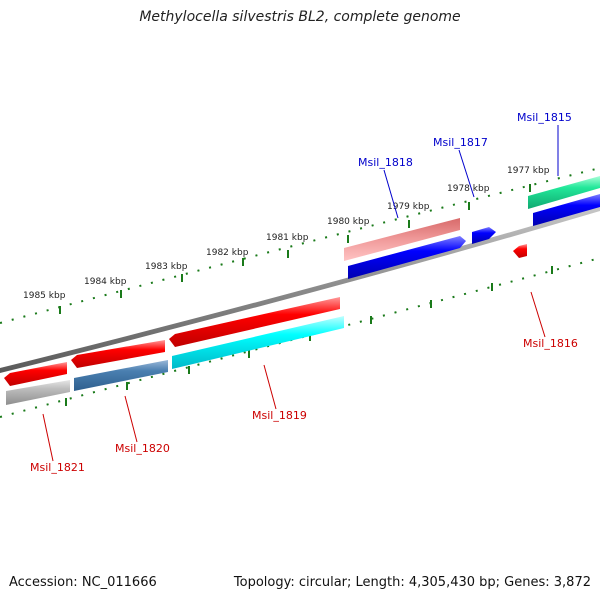 This screenshot has height=600, width=600. What do you see at coordinates (57, 467) in the screenshot?
I see `gene-label-msil-1821: Msil_1821` at bounding box center [57, 467].